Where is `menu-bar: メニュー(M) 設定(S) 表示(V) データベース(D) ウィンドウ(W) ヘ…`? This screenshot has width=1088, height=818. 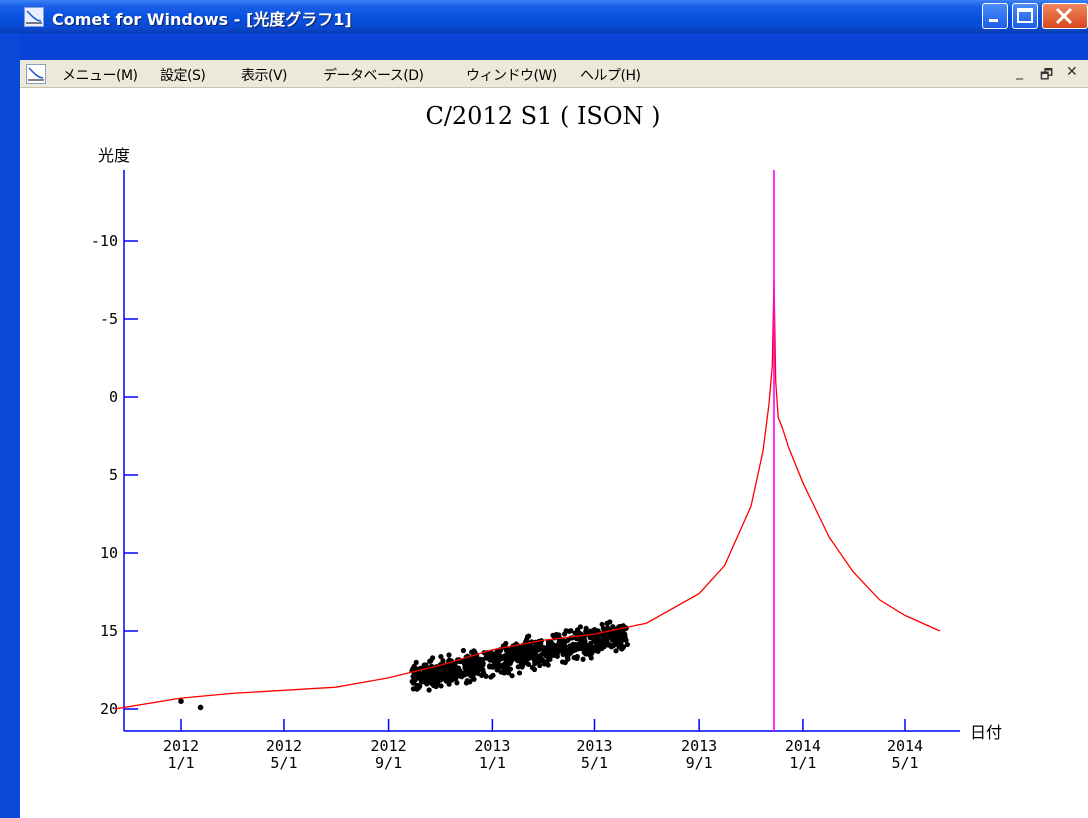
menu-bar: メニュー(M) 設定(S) 表示(V) データベース(D) ウィンドウ(W) ヘ… is located at coordinates (554, 74).